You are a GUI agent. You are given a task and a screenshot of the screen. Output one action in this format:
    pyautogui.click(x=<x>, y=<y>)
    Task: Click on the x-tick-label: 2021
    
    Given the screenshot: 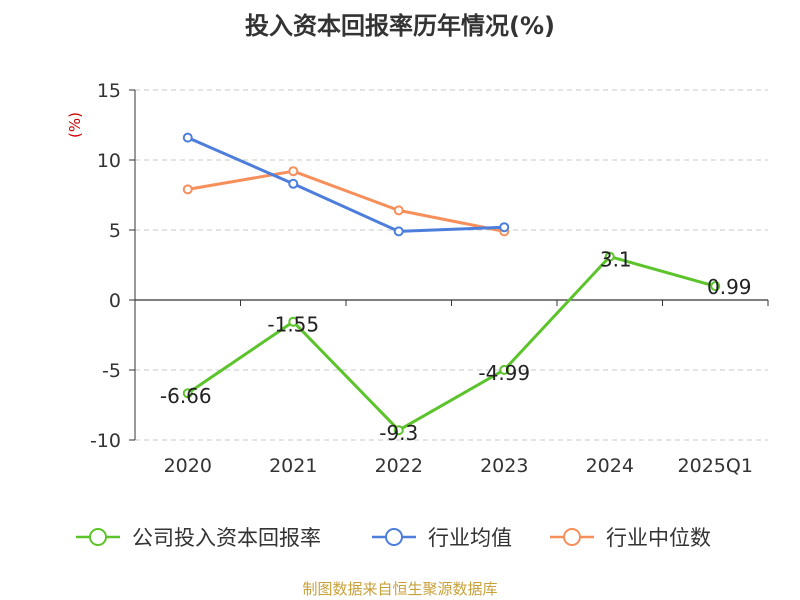 What is the action you would take?
    pyautogui.click(x=293, y=466)
    